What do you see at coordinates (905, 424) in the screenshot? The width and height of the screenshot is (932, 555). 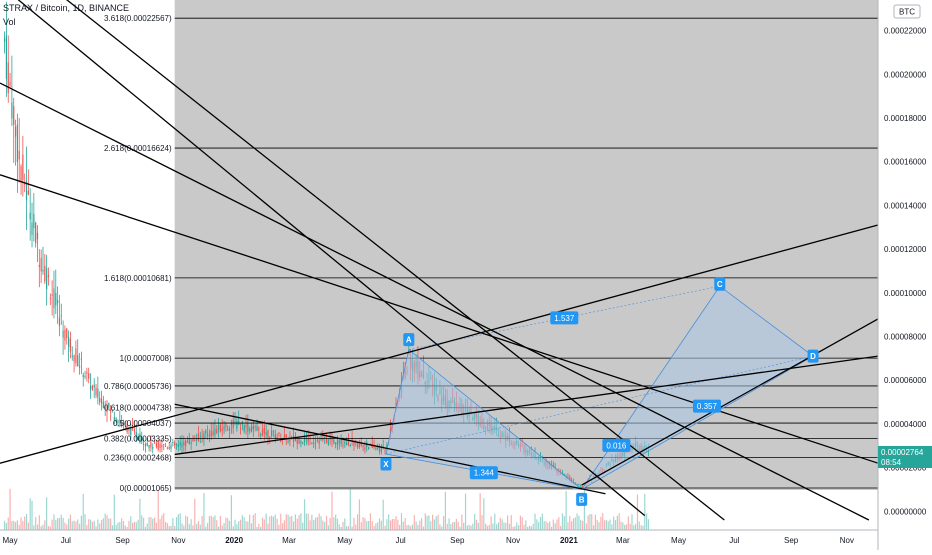 I see `price-tick-label: 0.00004000` at bounding box center [905, 424].